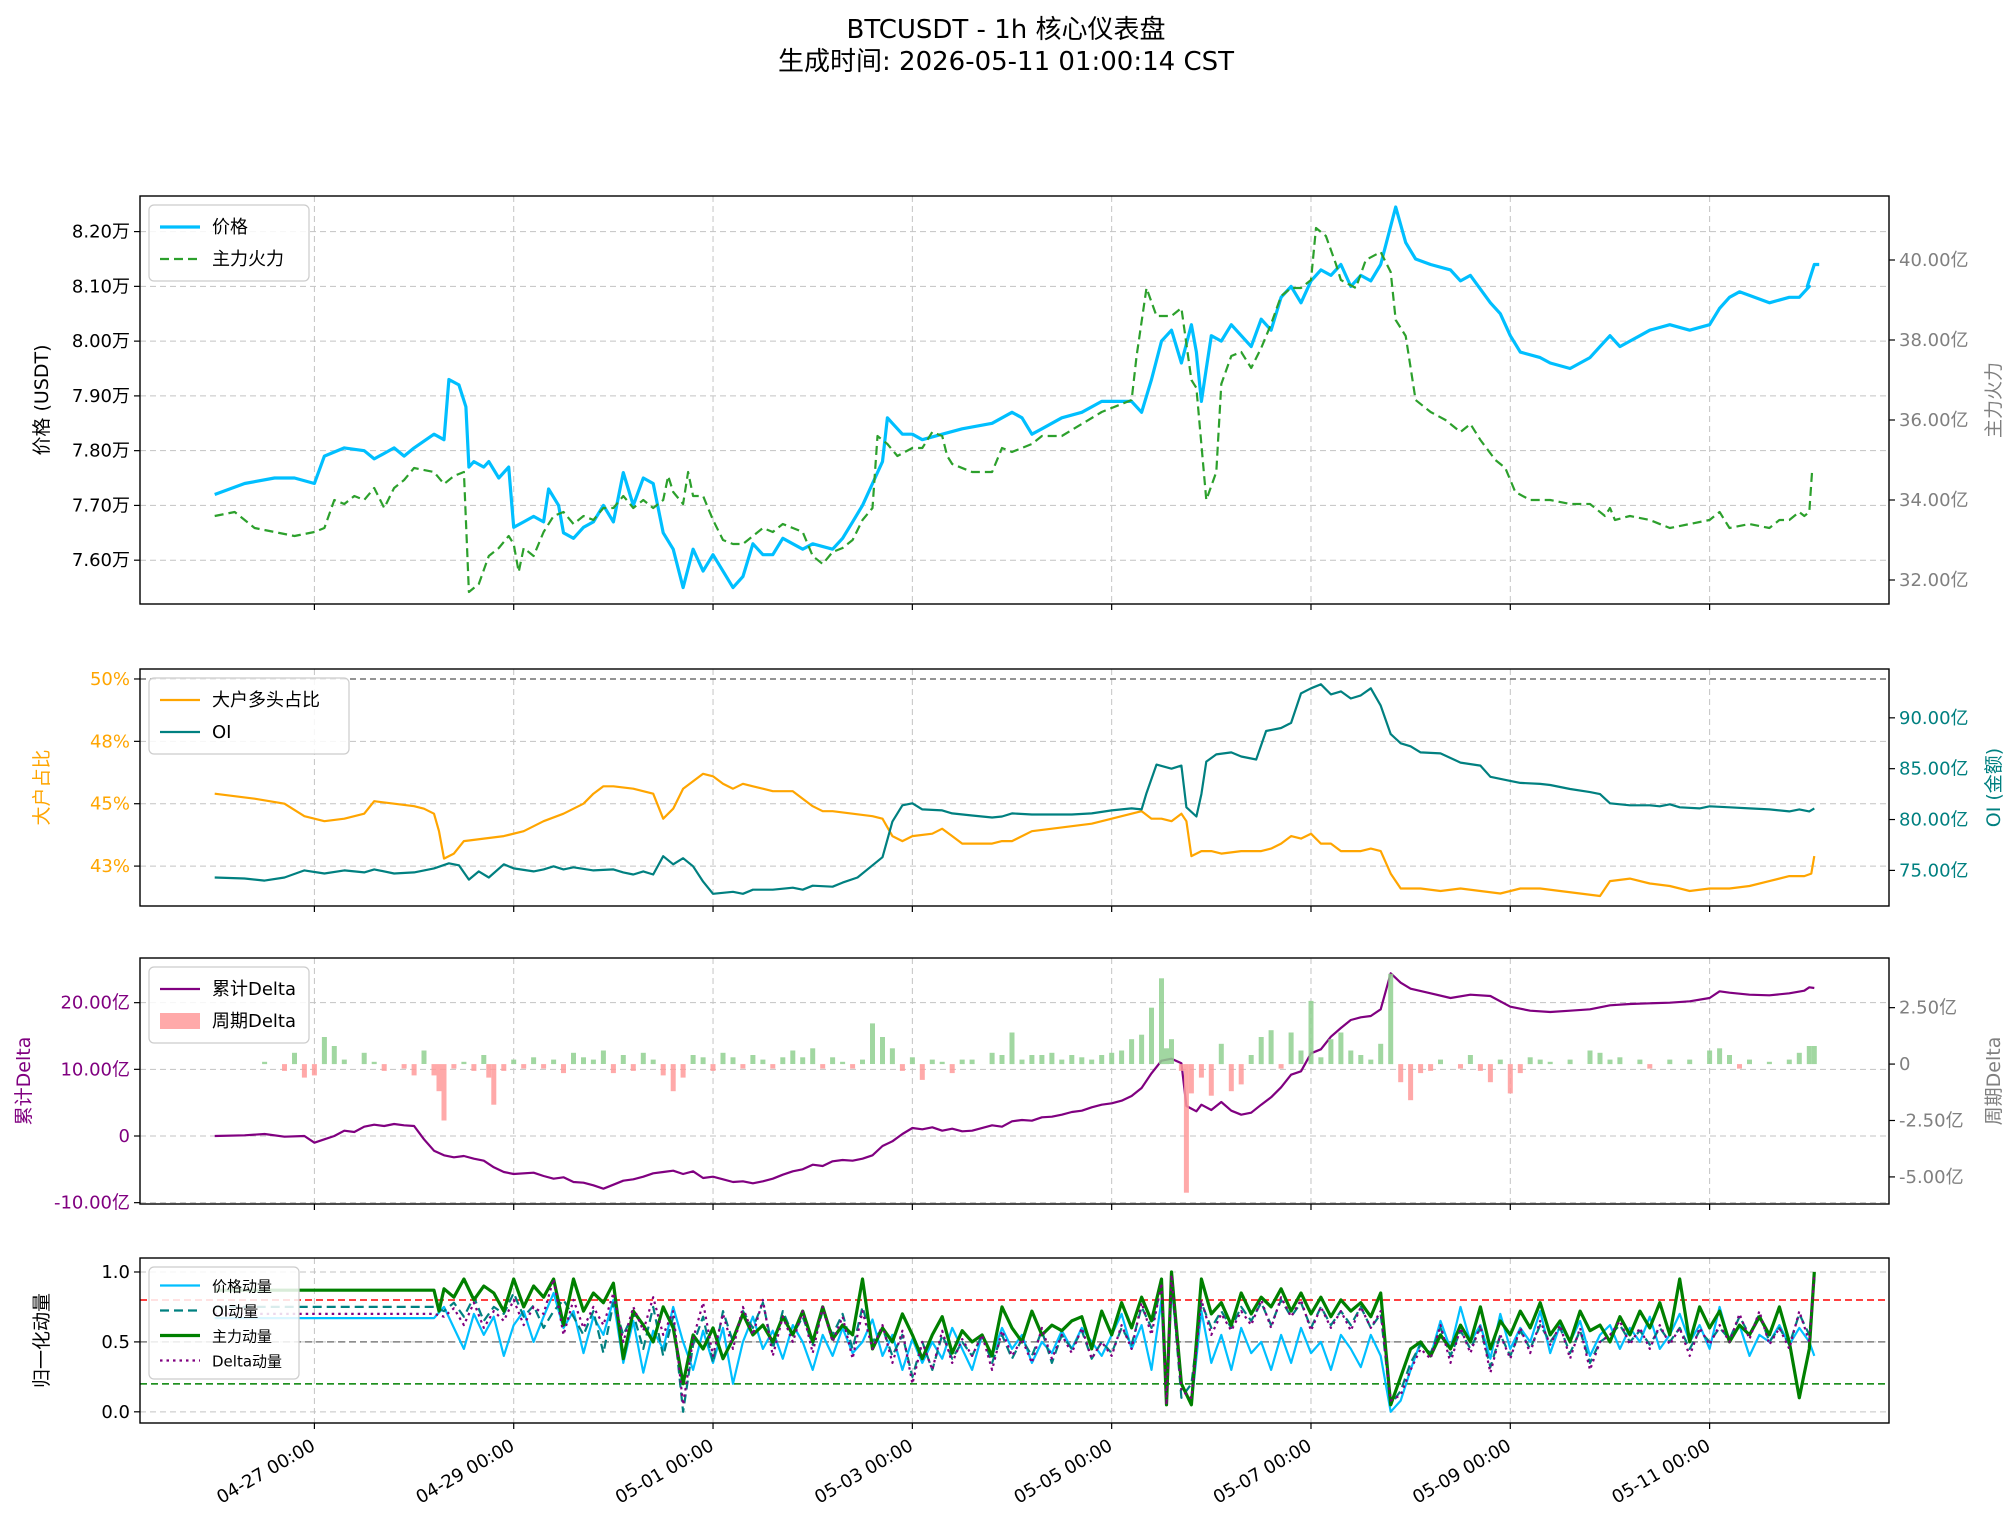 Image resolution: width=2013 pixels, height=1525 pixels. Describe the element at coordinates (1994, 787) in the screenshot. I see `y2-axis-label: OI (金额)` at that location.